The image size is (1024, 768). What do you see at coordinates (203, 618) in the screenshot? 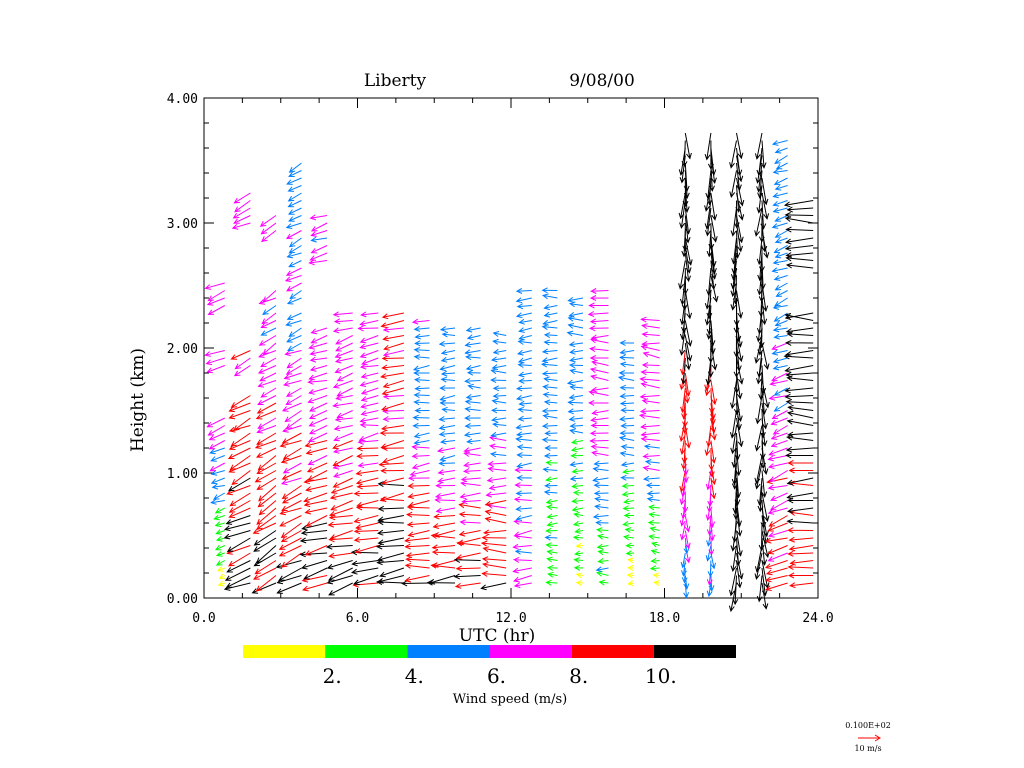
I see `x-tick-label: 0.0` at bounding box center [203, 618].